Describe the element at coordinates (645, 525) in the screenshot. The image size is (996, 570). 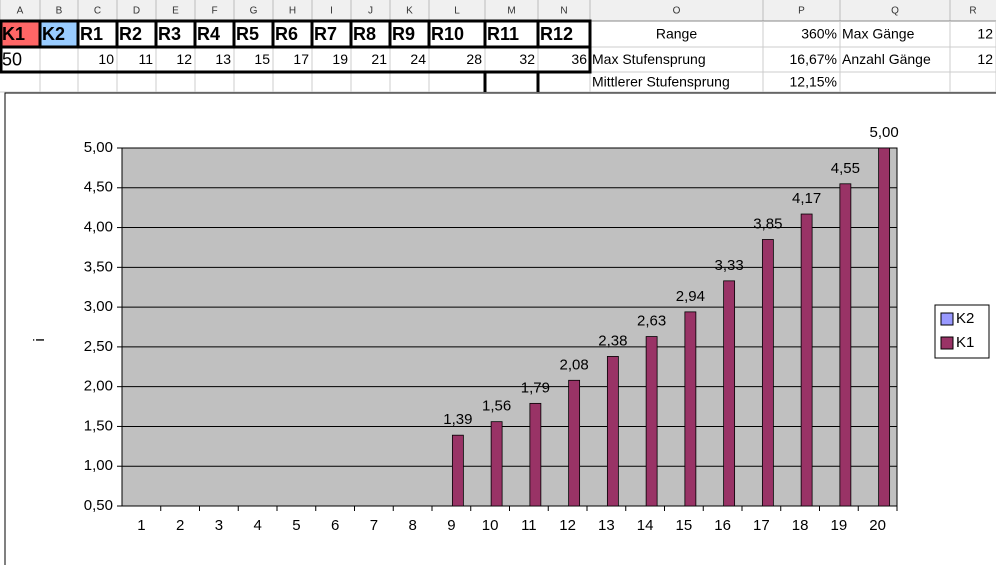
I see `x-tick-label: 14` at that location.